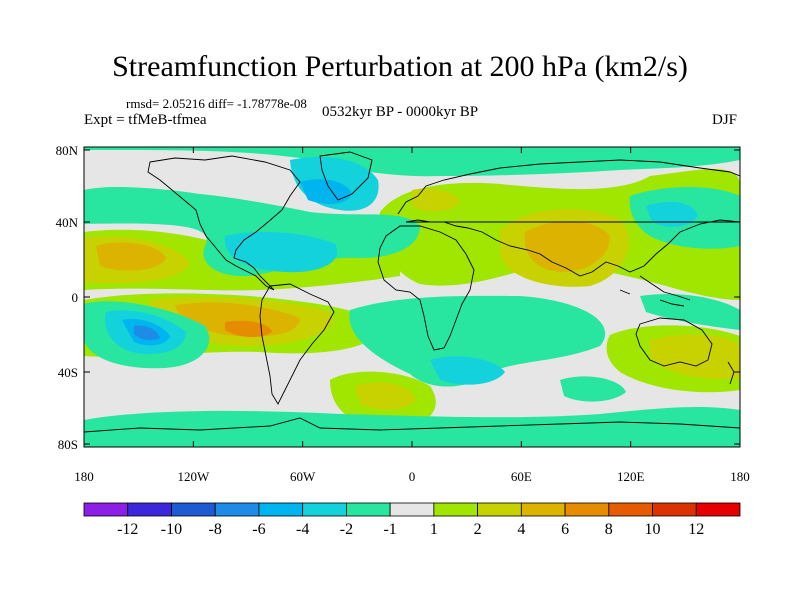 This screenshot has width=800, height=600. I want to click on colorbar-label: -10, so click(171, 529).